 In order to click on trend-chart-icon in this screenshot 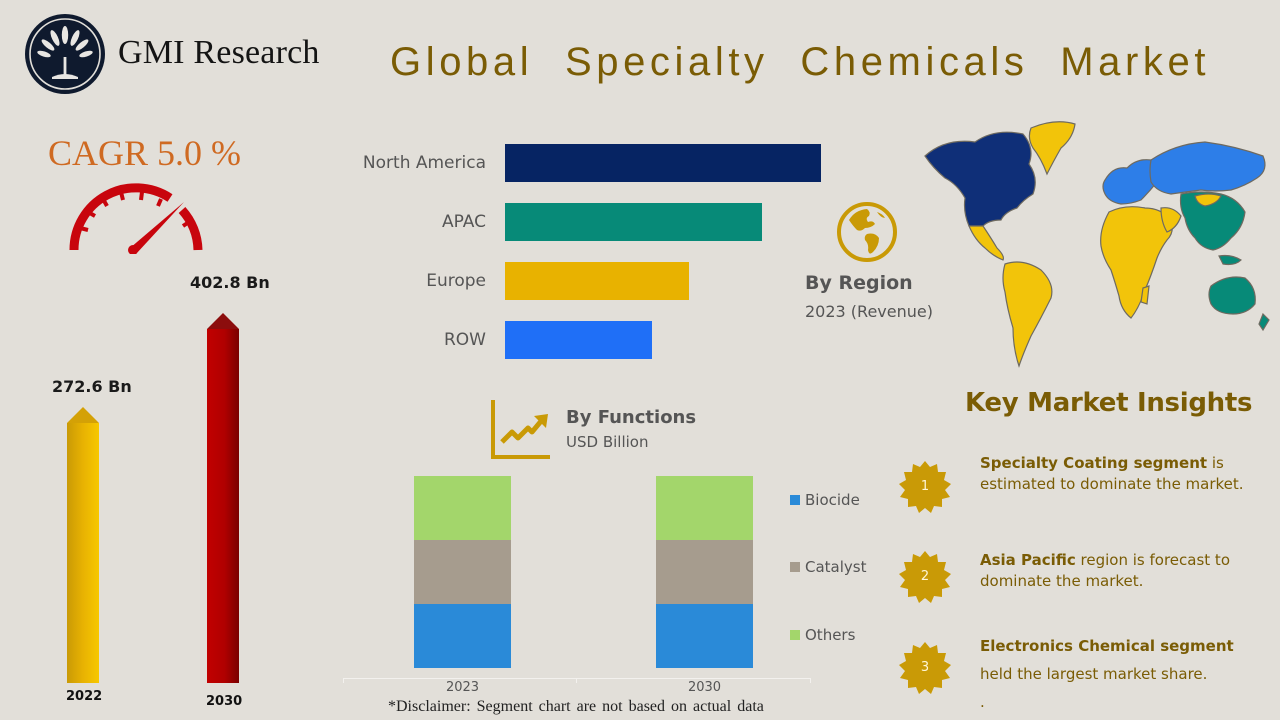, I will do `click(520, 429)`.